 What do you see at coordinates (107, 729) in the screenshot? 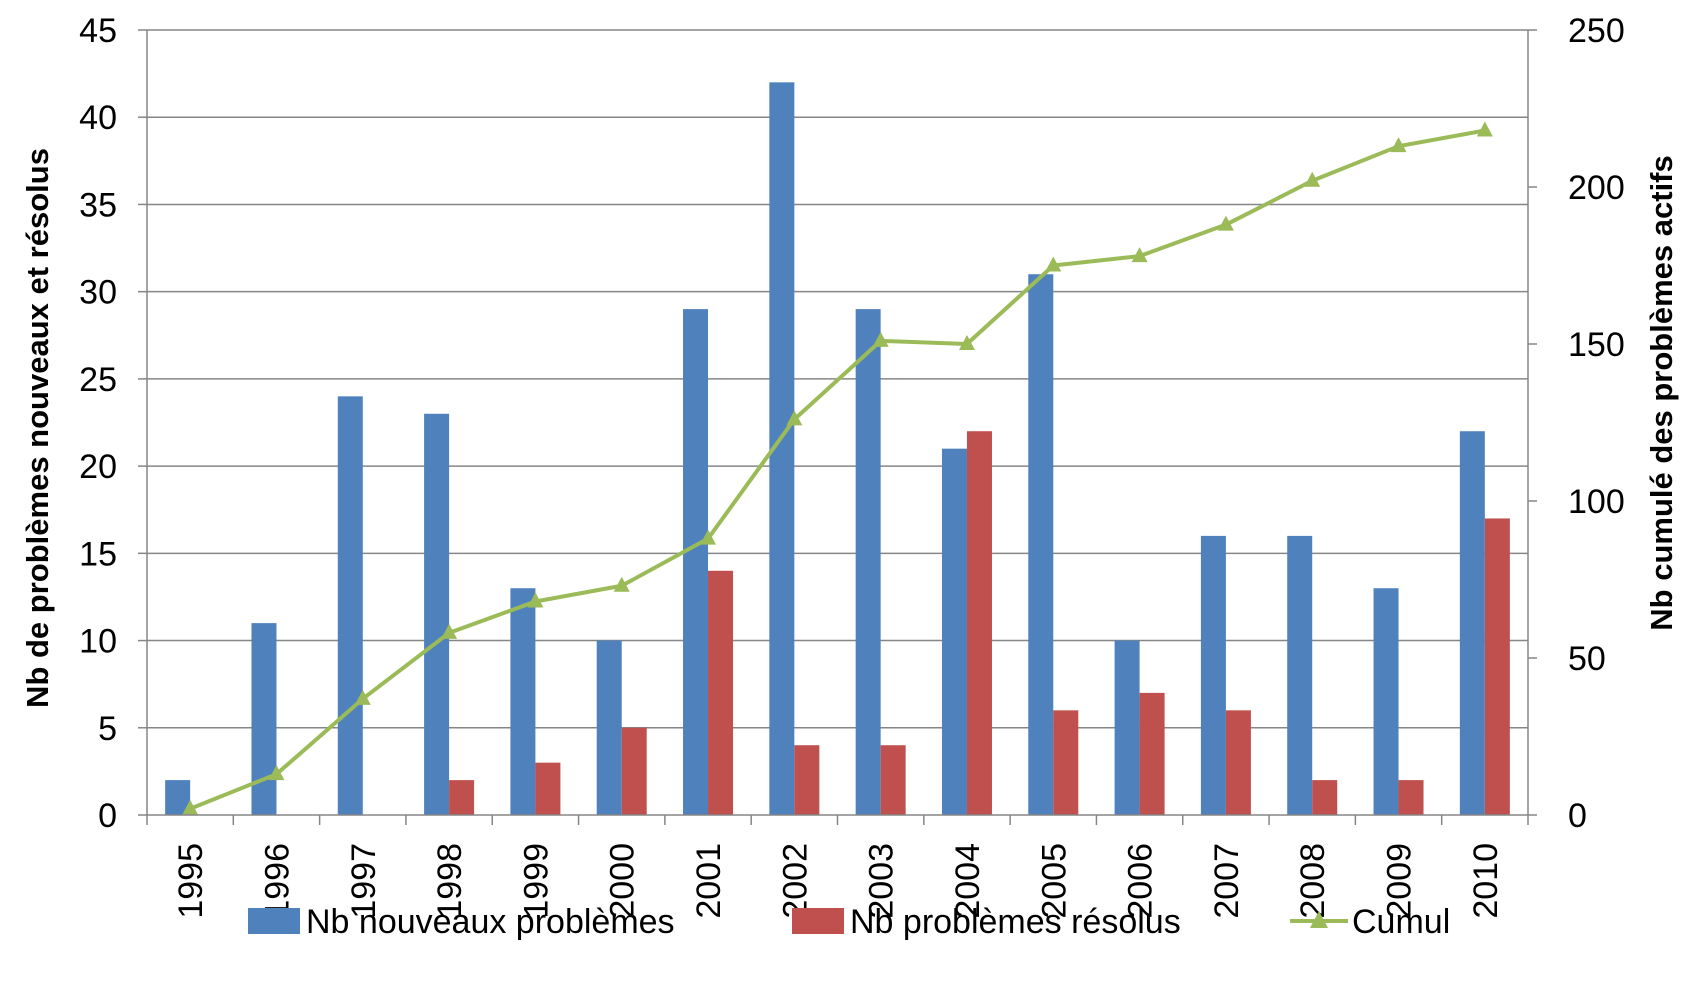
I see `left-axis-tick-label: 5` at bounding box center [107, 729].